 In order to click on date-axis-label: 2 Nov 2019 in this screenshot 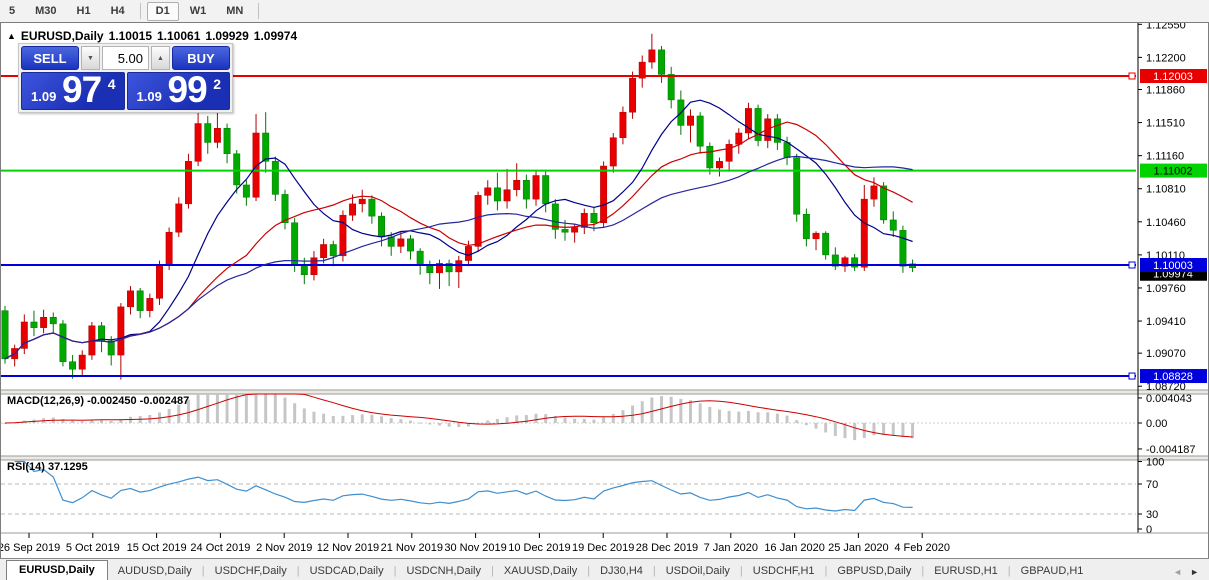, I will do `click(284, 548)`.